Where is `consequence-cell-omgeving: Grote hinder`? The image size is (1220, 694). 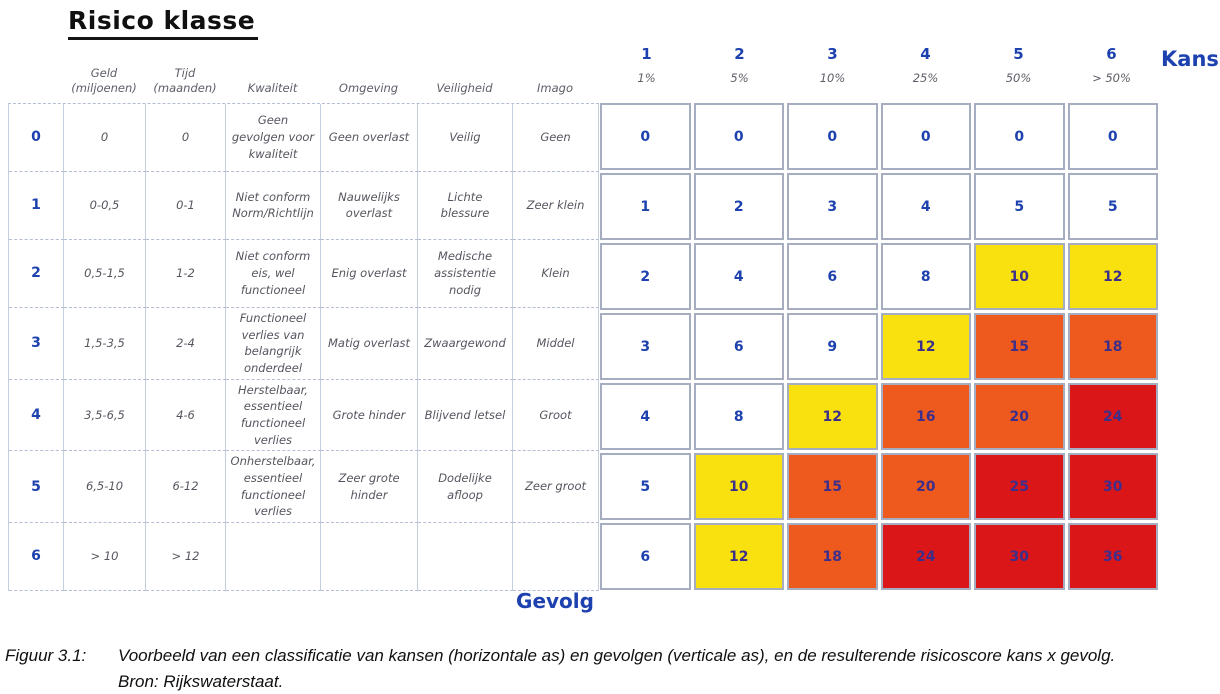 consequence-cell-omgeving: Grote hinder is located at coordinates (369, 415).